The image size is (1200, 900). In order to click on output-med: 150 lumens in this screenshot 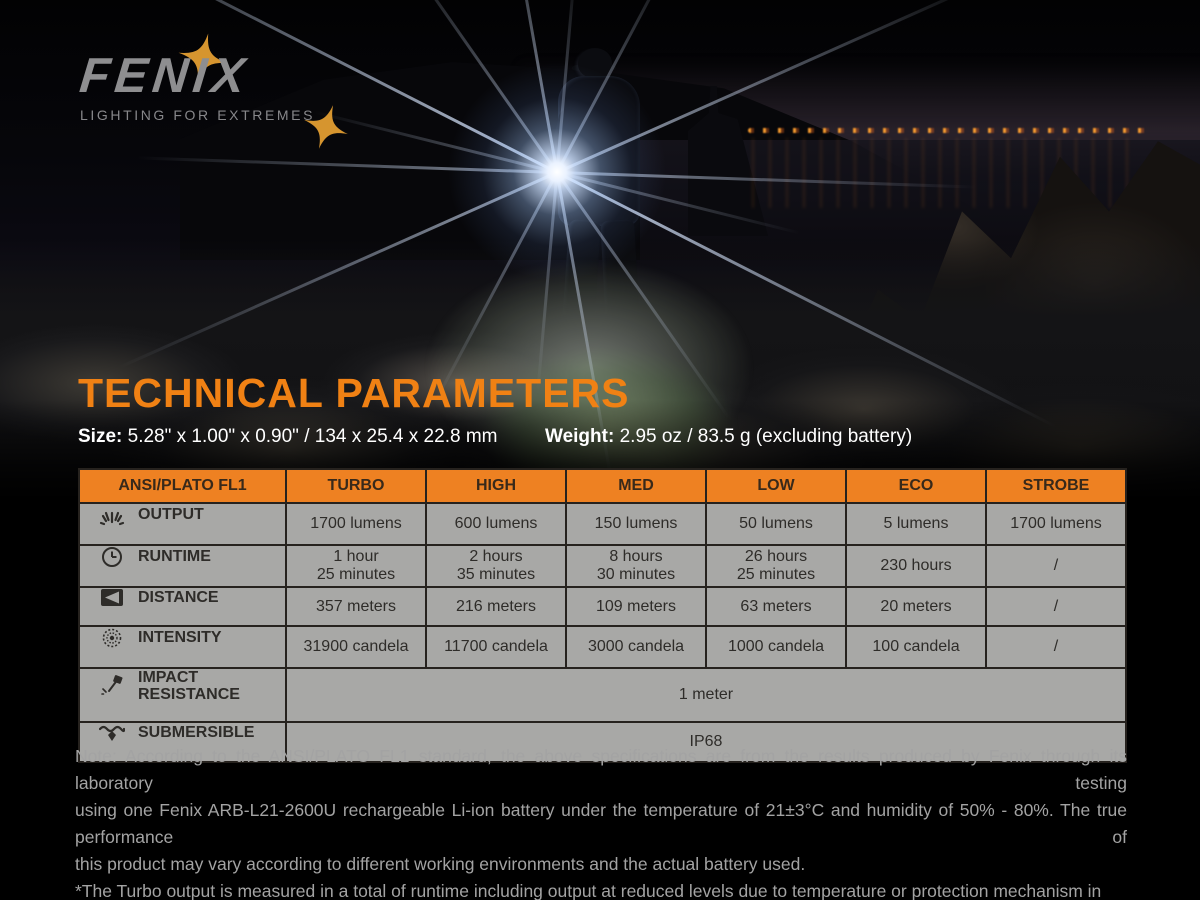, I will do `click(636, 524)`.